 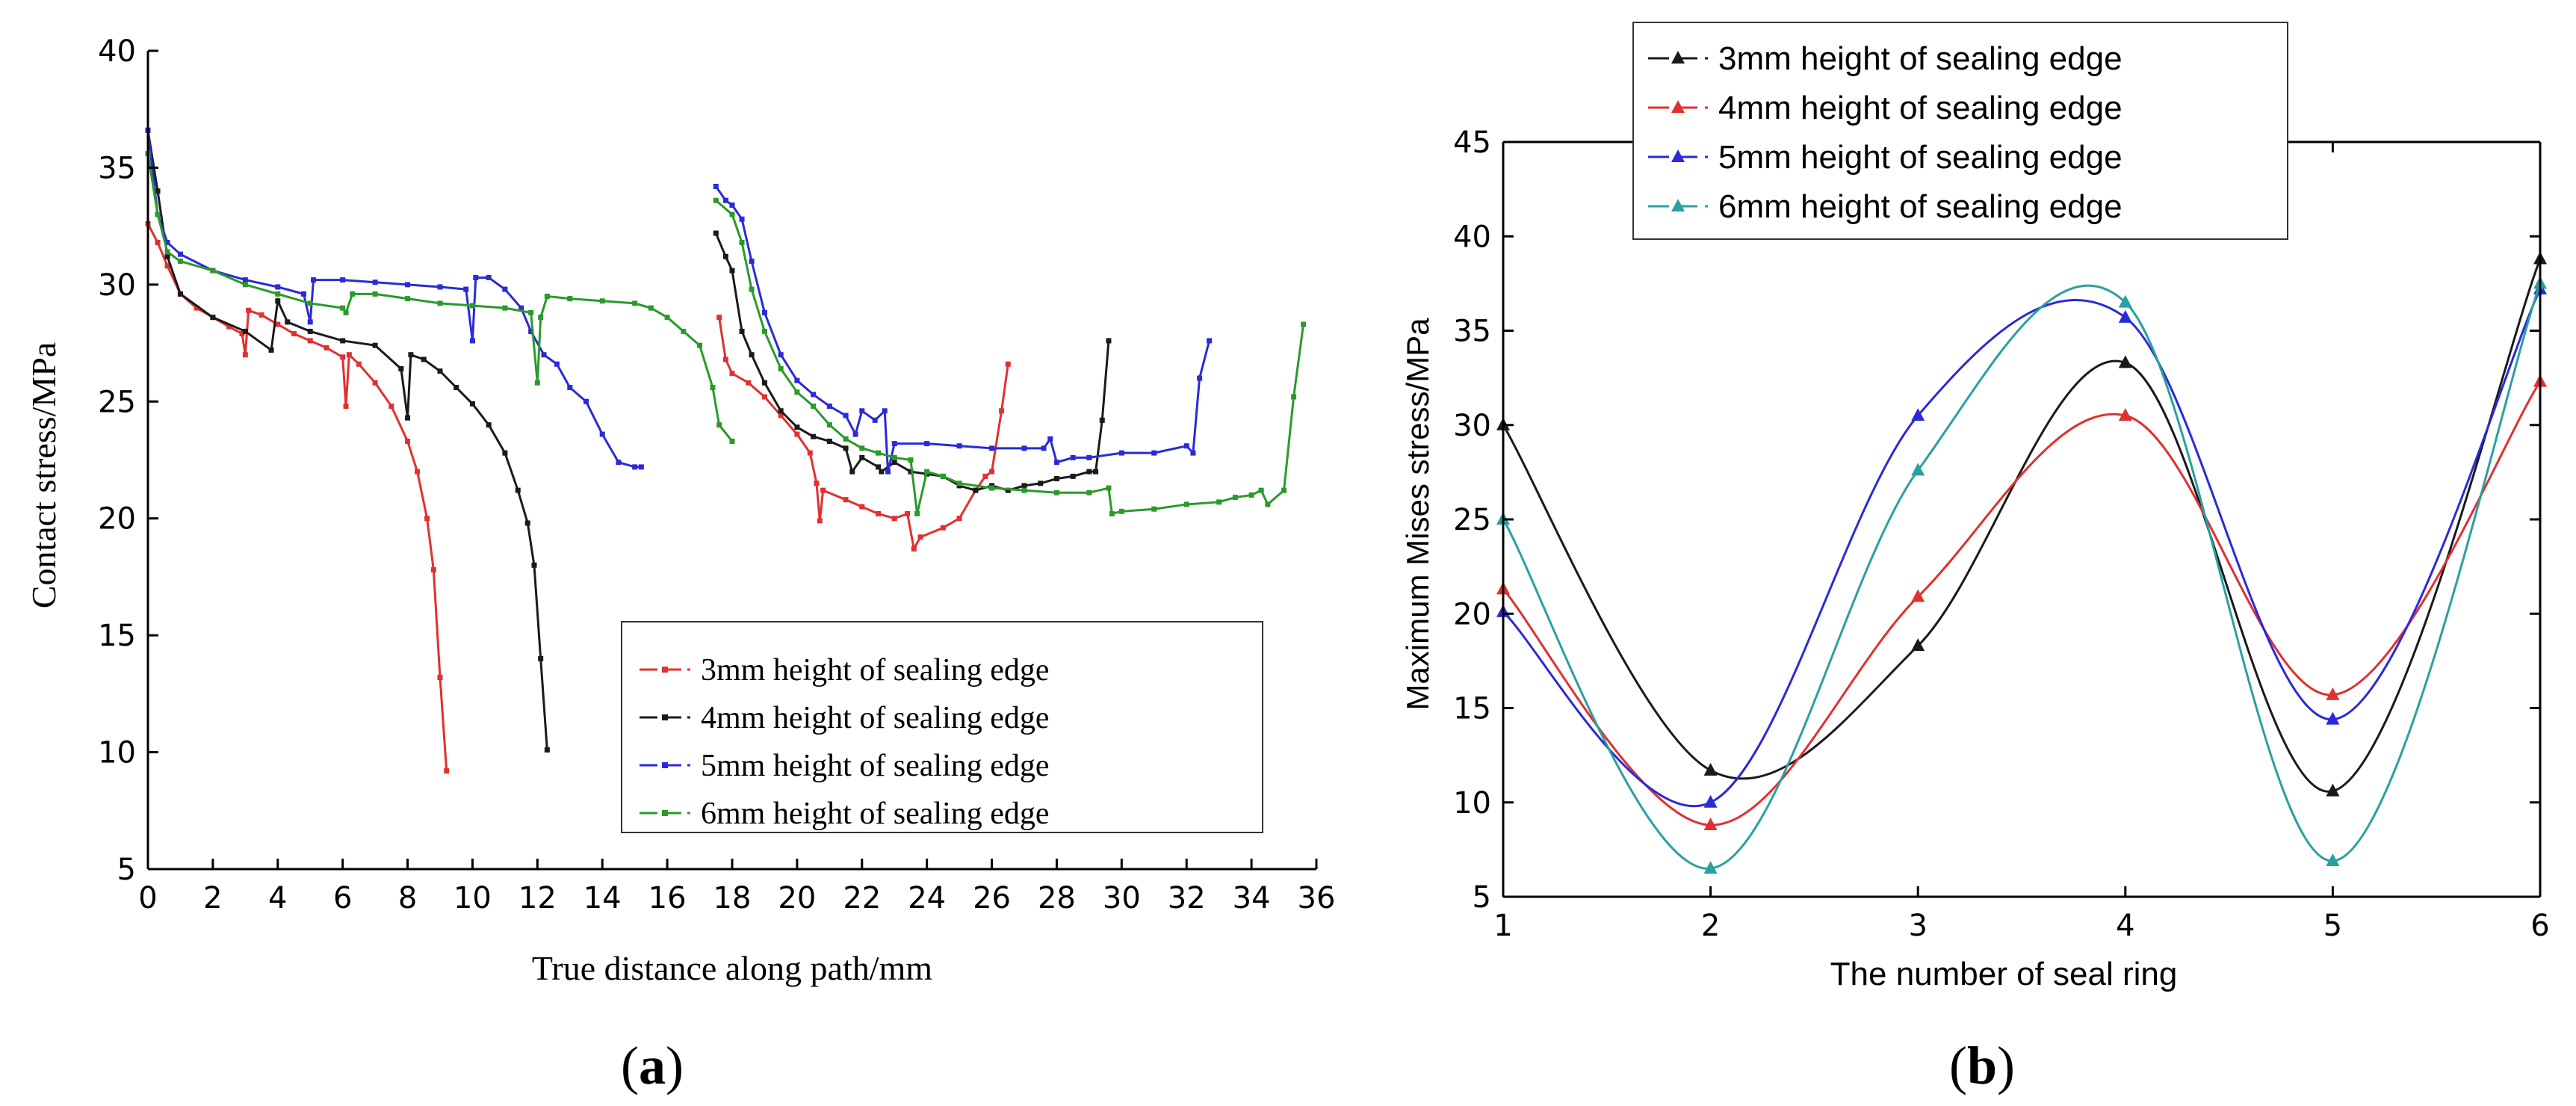 What do you see at coordinates (732, 968) in the screenshot?
I see `chart-a-xlabel: True distance along path/mm` at bounding box center [732, 968].